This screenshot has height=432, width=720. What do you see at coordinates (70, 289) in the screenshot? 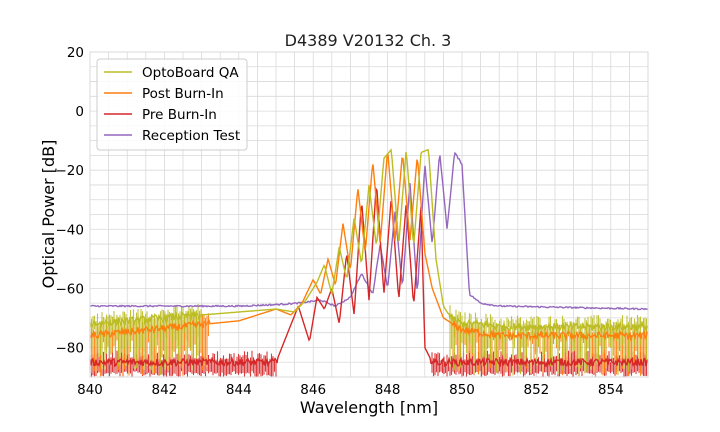
I see `y-tick-label: −60` at bounding box center [70, 289].